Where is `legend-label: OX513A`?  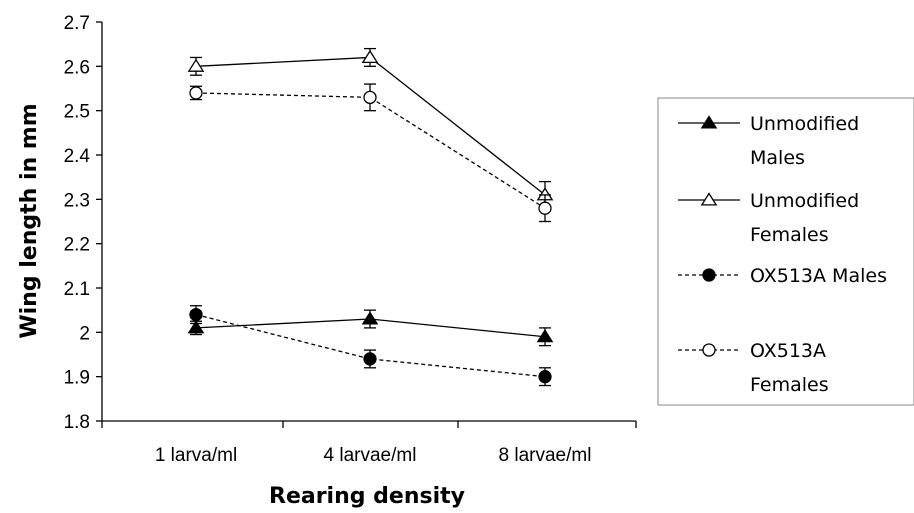 legend-label: OX513A is located at coordinates (788, 351).